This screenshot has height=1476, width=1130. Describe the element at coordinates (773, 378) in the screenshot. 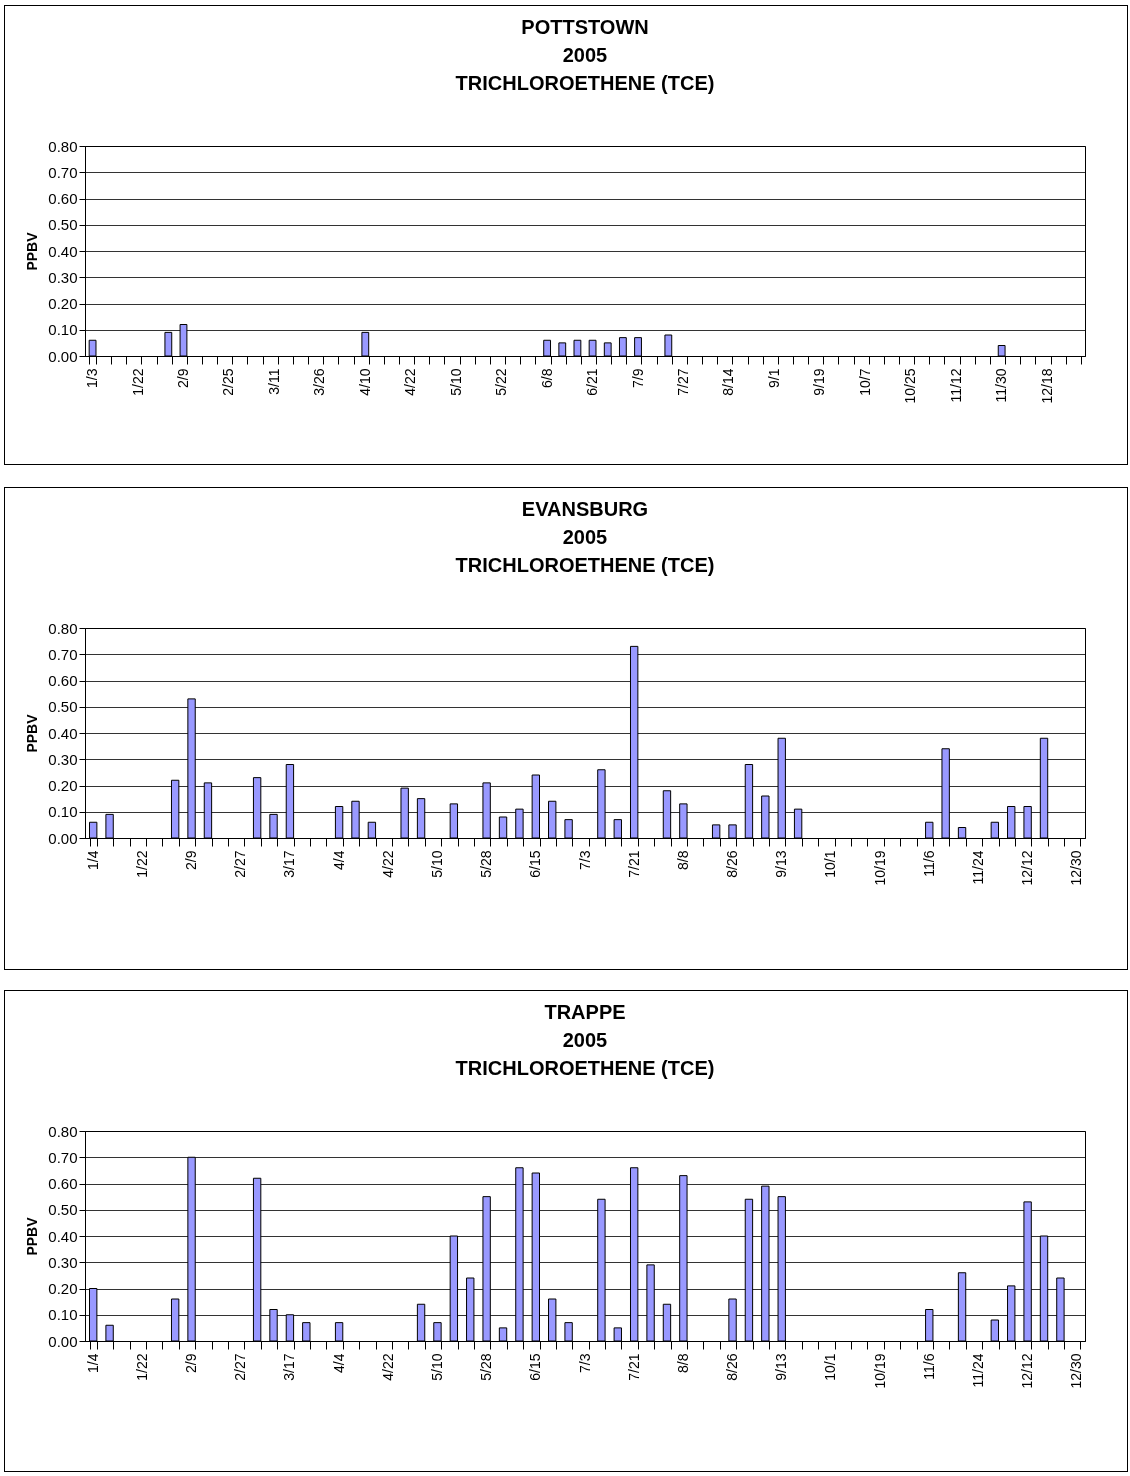

I see `x-tick-label: 9/1` at that location.